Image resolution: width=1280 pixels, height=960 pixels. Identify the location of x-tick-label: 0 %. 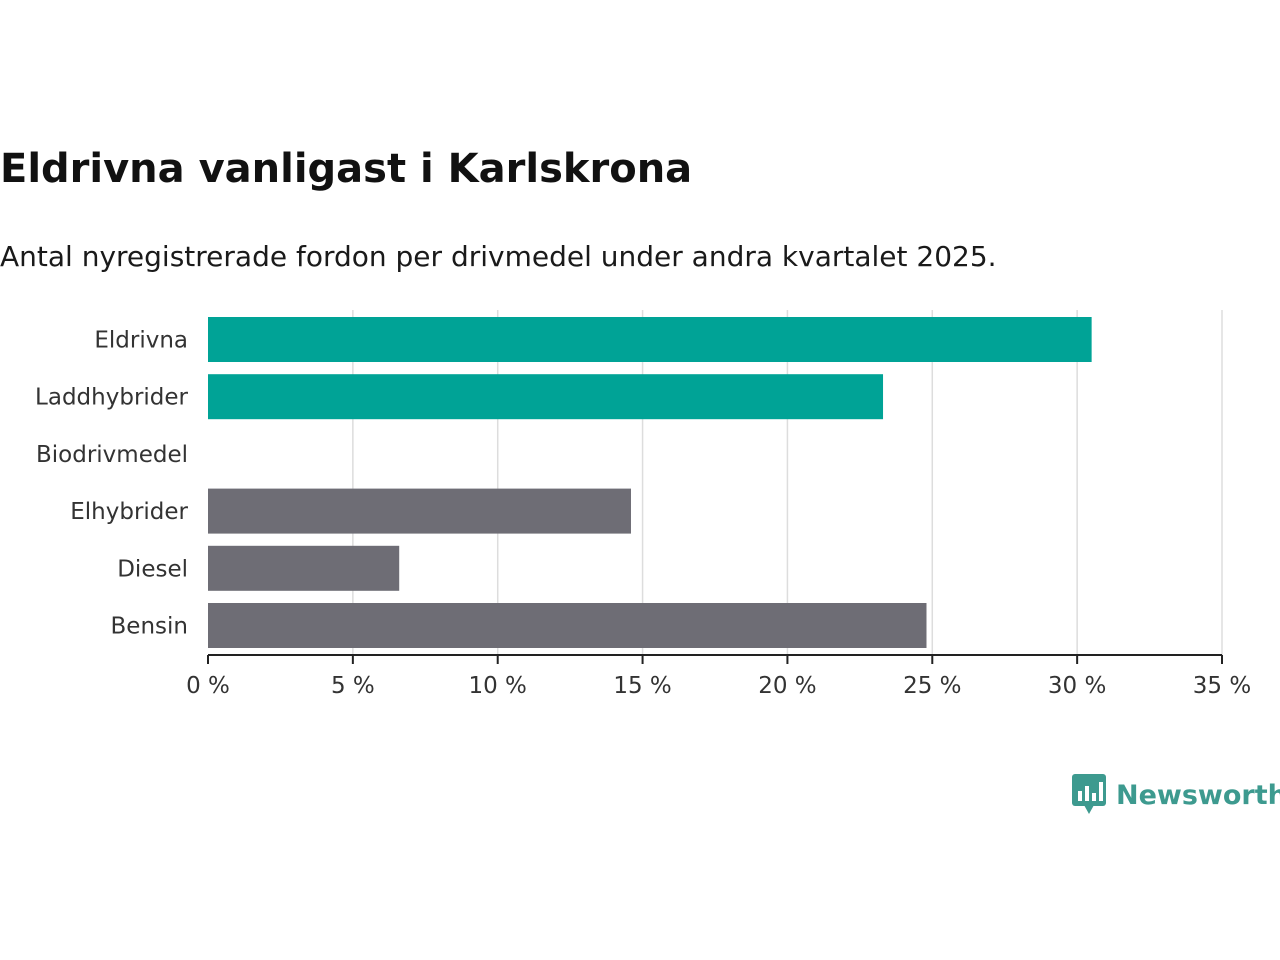
(208, 686).